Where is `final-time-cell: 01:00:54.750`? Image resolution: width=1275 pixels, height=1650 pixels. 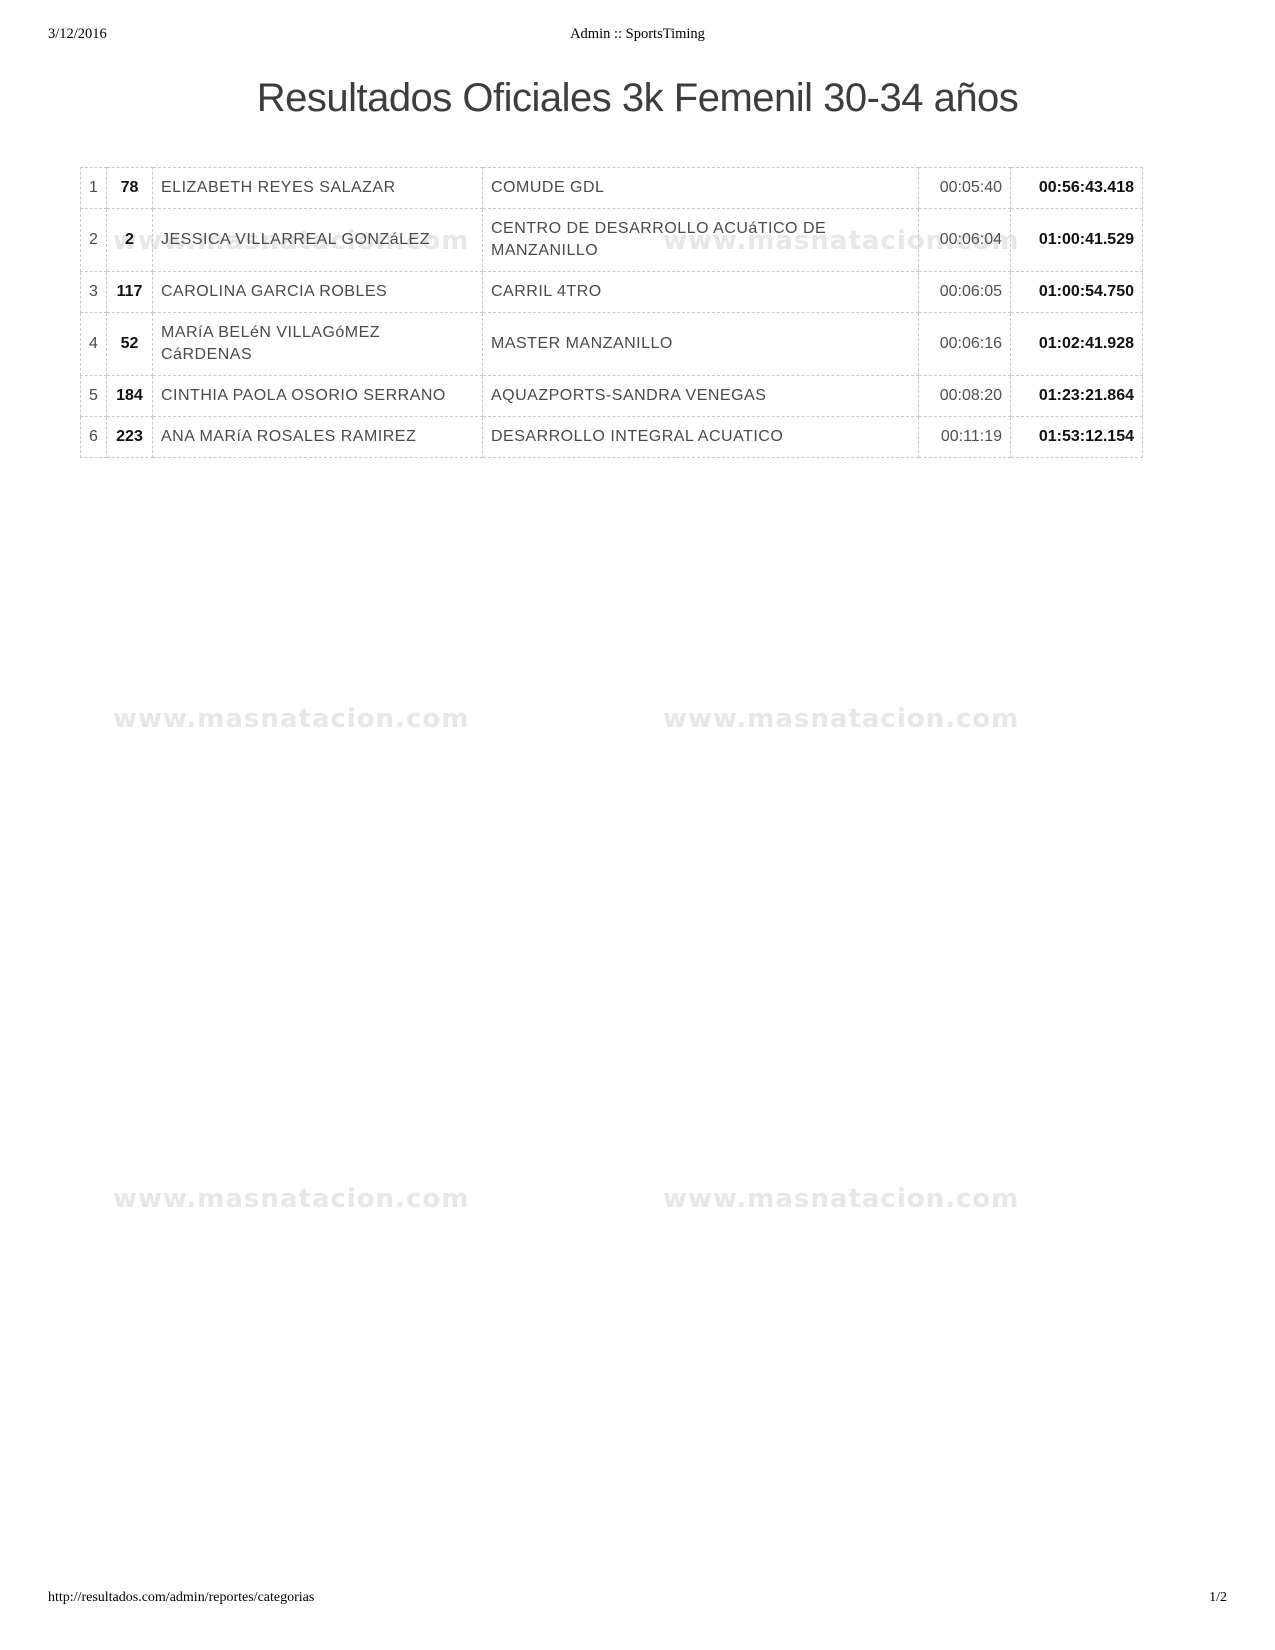
final-time-cell: 01:00:54.750 is located at coordinates (1076, 292).